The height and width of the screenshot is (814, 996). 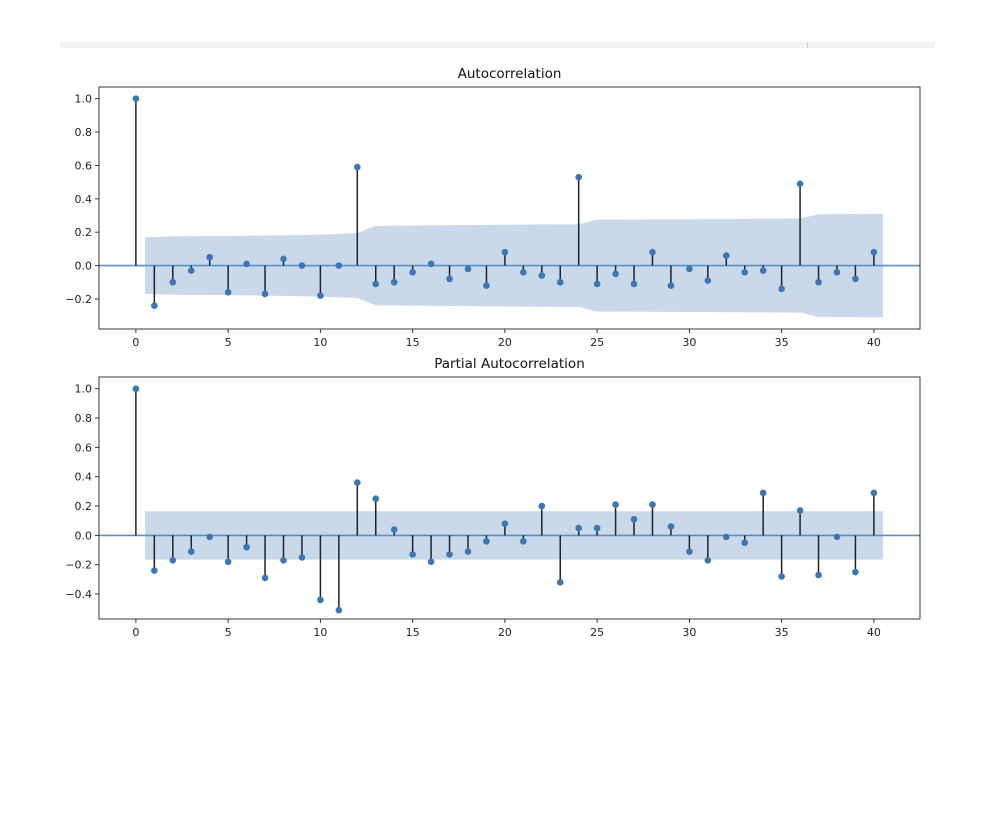 What do you see at coordinates (78, 594) in the screenshot?
I see `pacf-ytick-label: −0.4` at bounding box center [78, 594].